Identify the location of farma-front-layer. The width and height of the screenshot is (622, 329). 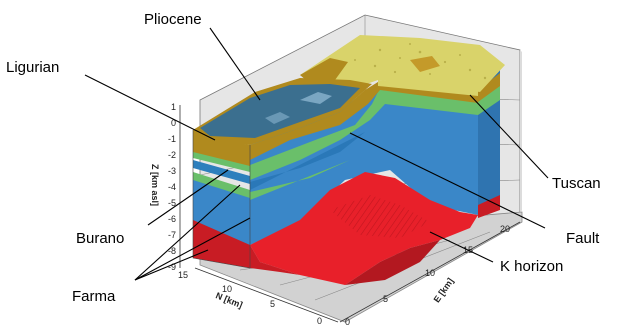
(221, 243).